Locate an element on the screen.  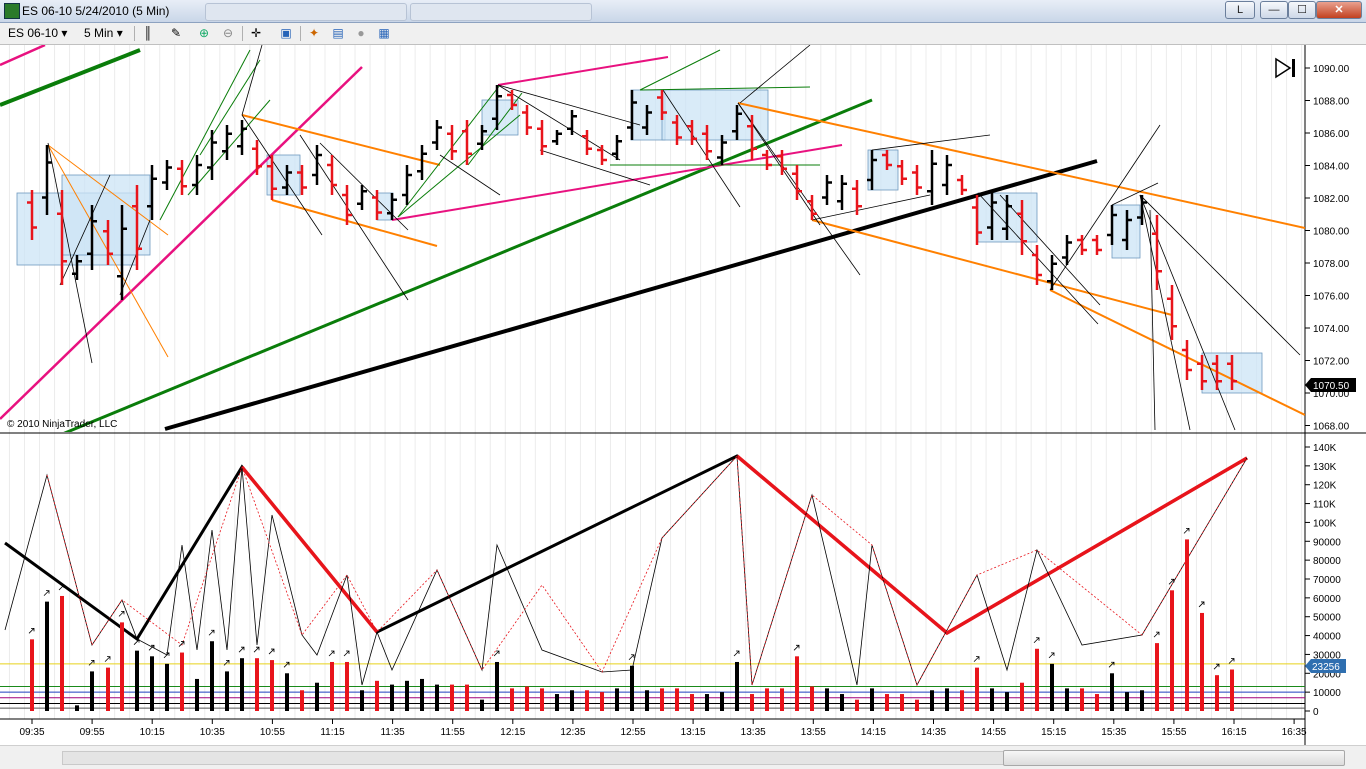
price-axis-label: 1072.00 is located at coordinates (1331, 362).